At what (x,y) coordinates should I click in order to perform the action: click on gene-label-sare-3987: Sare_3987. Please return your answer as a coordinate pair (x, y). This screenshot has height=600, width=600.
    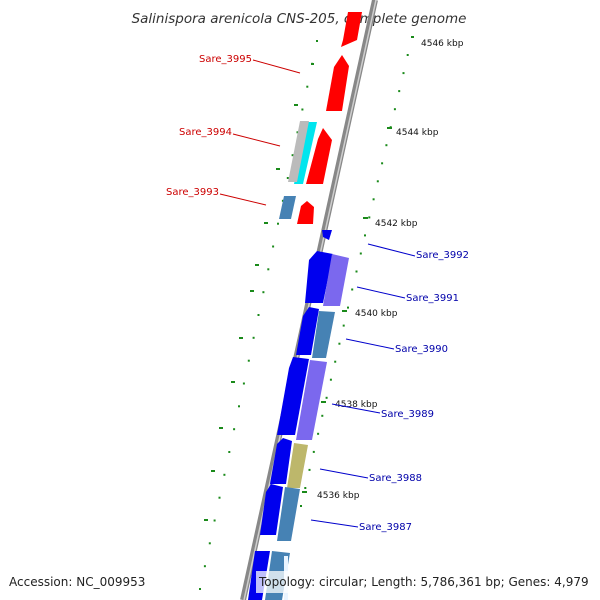
    Looking at the image, I should click on (385, 527).